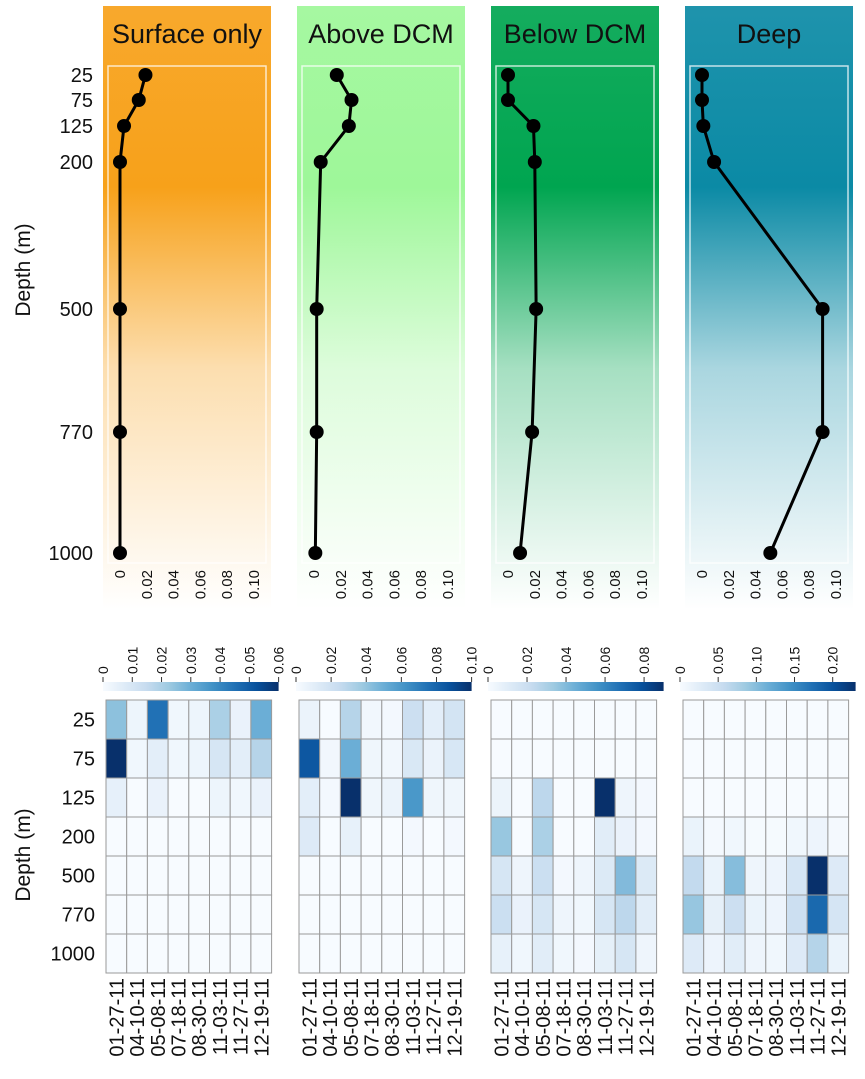  What do you see at coordinates (394, 584) in the screenshot?
I see `x-tick-label: 0.06` at bounding box center [394, 584].